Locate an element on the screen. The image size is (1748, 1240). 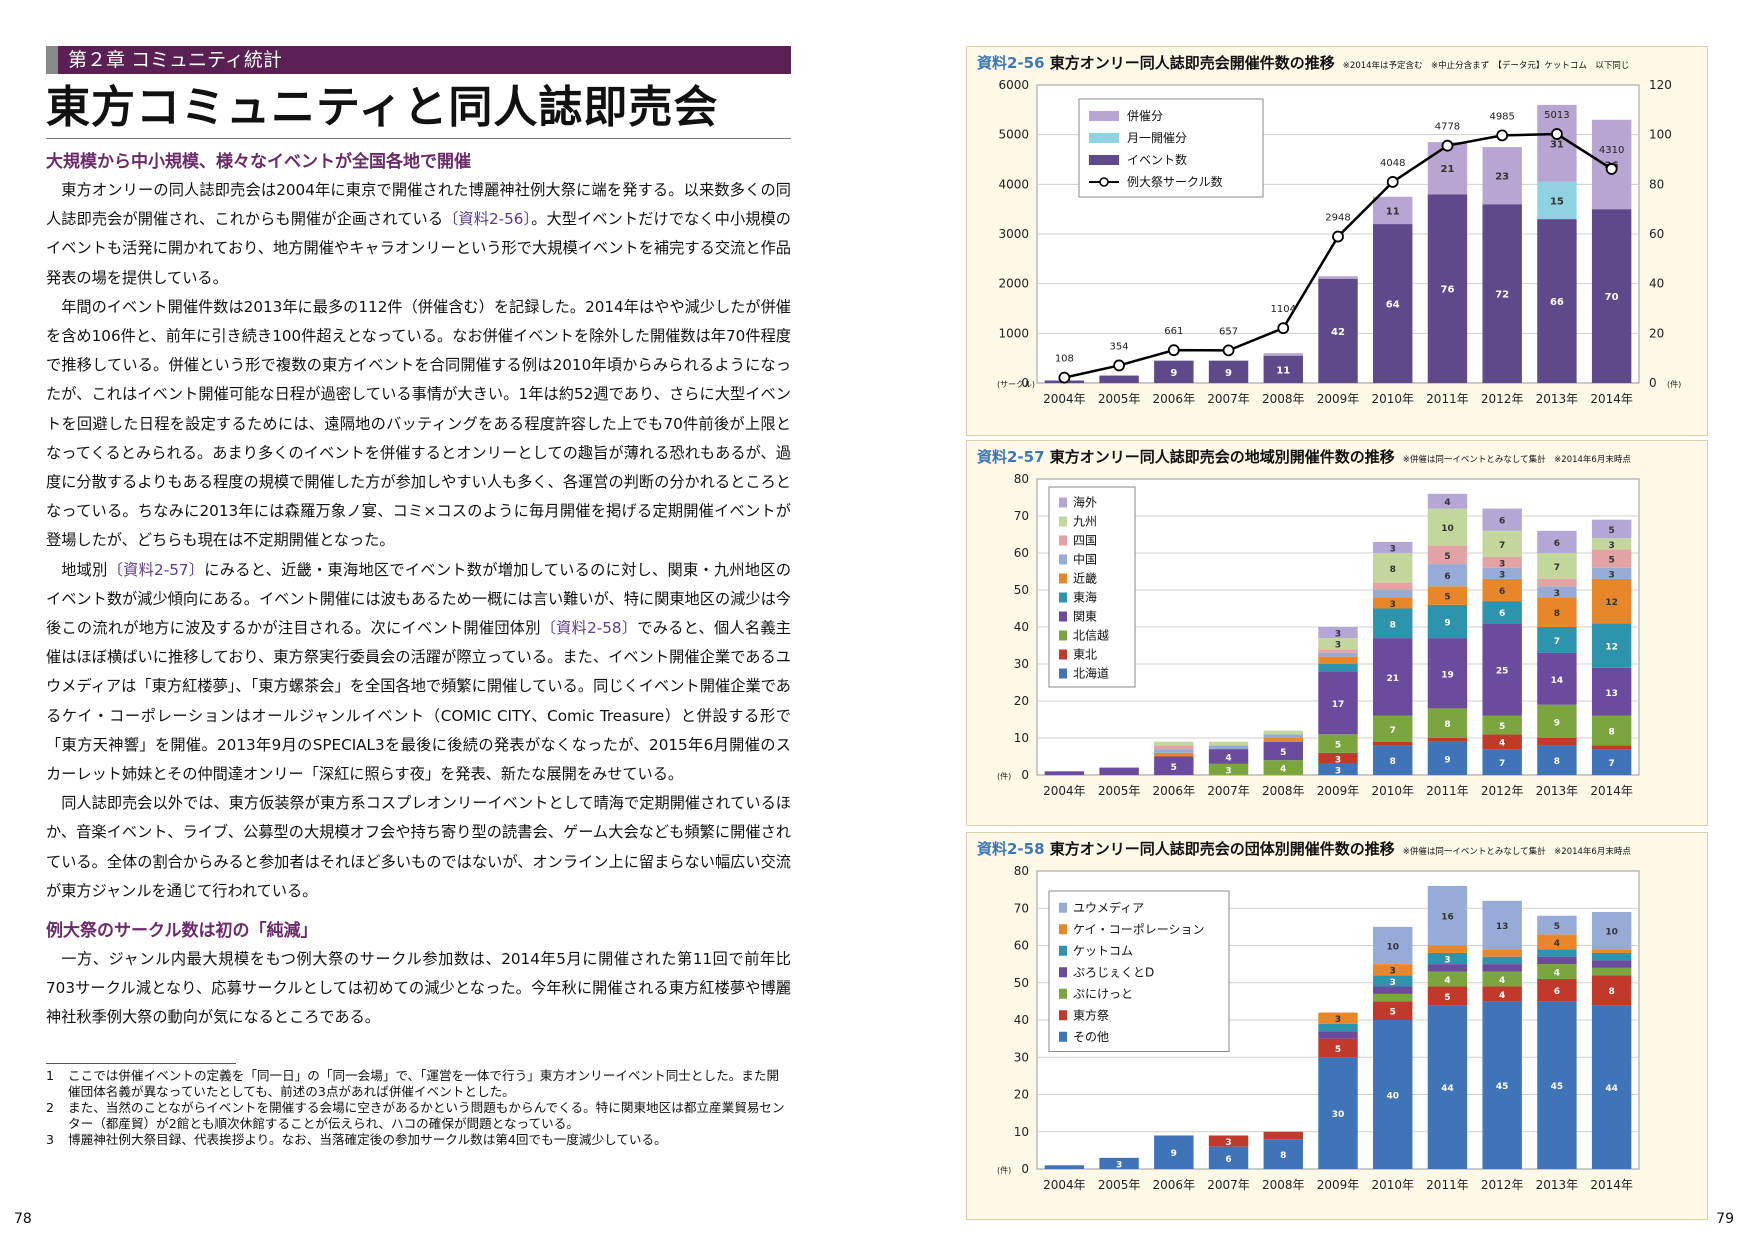
x-tick-label: 2007年 is located at coordinates (1228, 1185).